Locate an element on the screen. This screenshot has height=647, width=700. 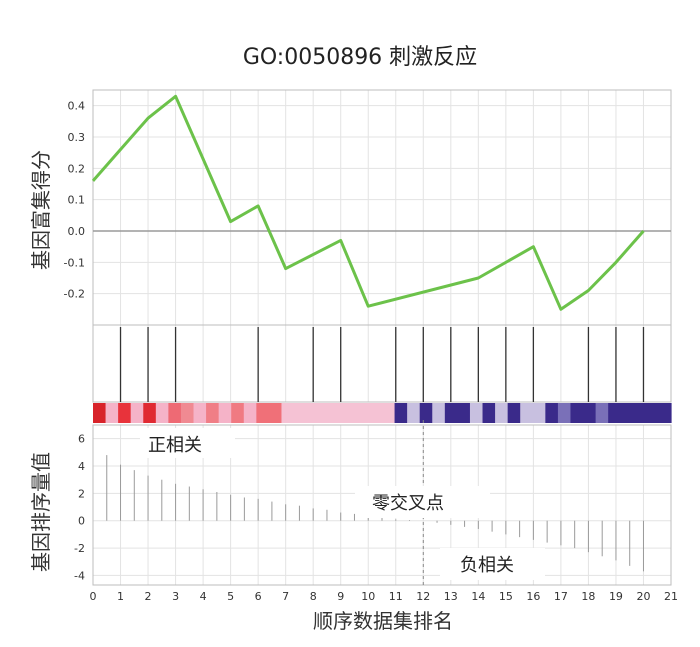
x-tick-3: 3 is located at coordinates (175, 596).